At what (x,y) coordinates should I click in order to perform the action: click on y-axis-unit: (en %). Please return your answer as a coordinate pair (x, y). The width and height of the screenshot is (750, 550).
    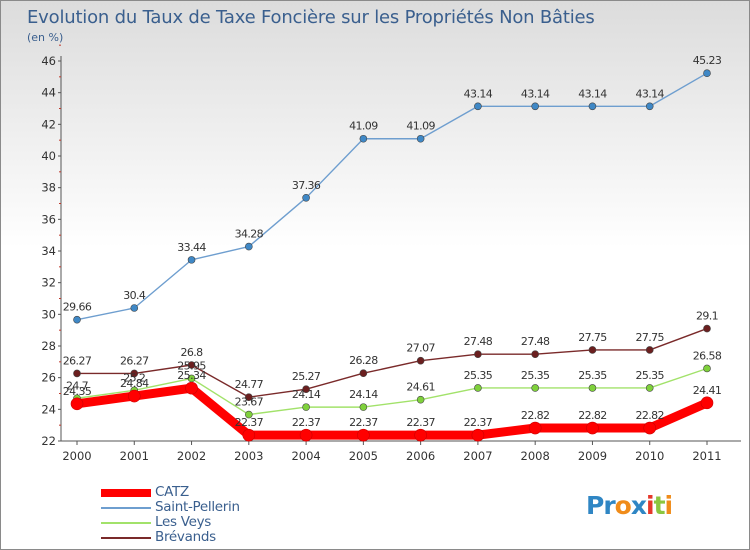
    Looking at the image, I should click on (45, 37).